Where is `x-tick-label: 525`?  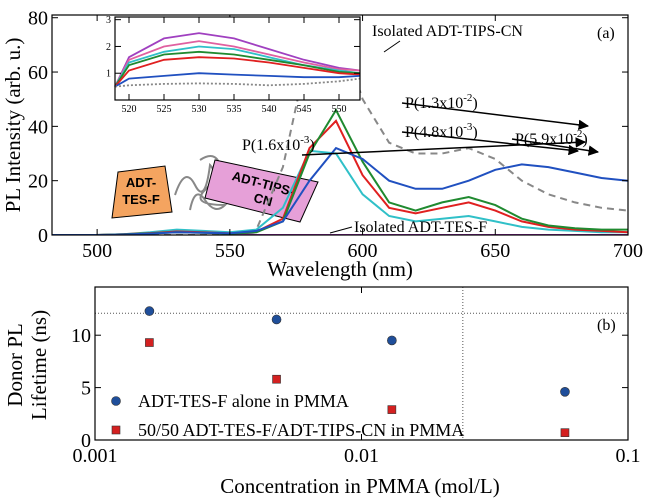
x-tick-label: 525 is located at coordinates (164, 109).